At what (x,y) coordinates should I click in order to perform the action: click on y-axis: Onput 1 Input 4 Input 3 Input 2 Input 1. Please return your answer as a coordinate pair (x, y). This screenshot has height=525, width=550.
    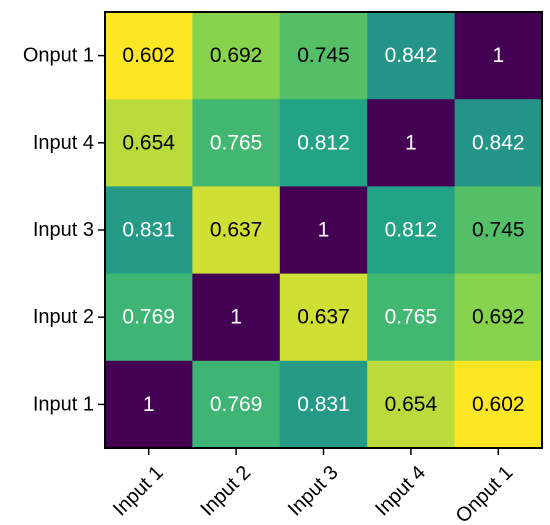
    Looking at the image, I should click on (64, 230).